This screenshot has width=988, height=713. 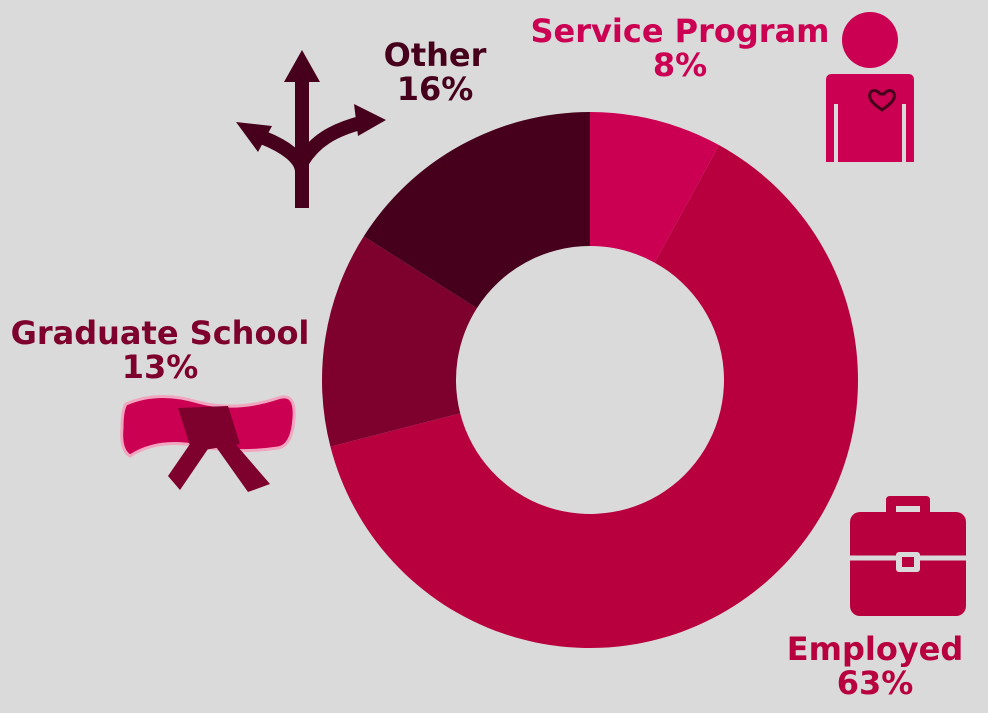 What do you see at coordinates (680, 65) in the screenshot?
I see `slice-value-service-program: 8%` at bounding box center [680, 65].